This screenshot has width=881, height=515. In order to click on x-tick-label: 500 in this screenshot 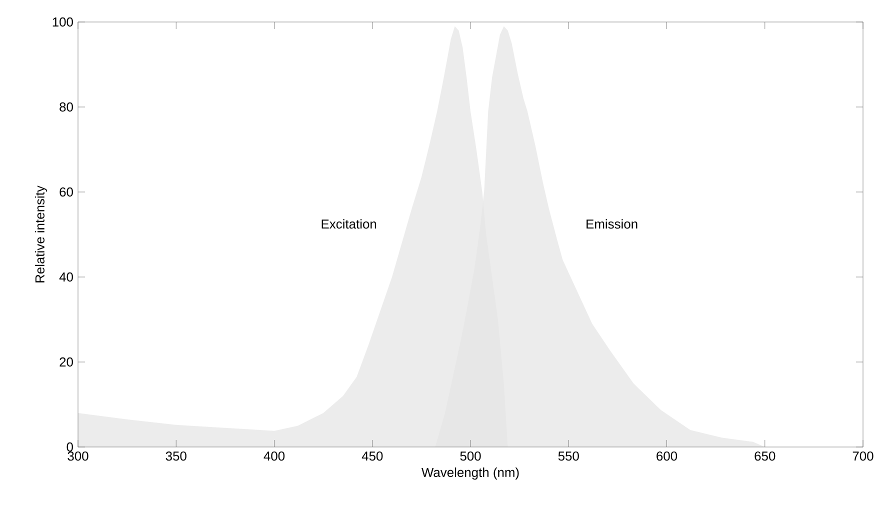, I will do `click(470, 456)`.